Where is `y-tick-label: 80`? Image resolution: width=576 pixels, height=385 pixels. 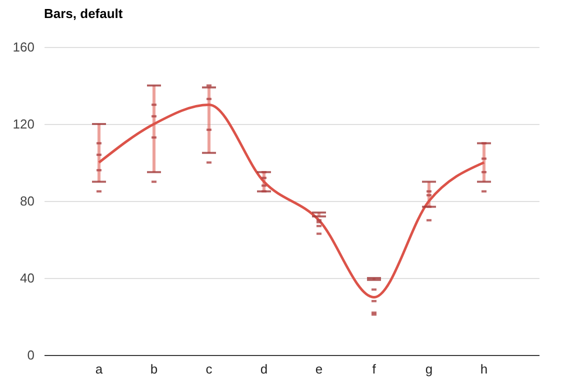 y-tick-label: 80 is located at coordinates (27, 201).